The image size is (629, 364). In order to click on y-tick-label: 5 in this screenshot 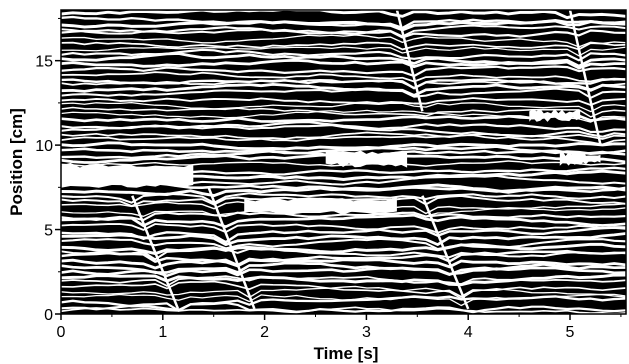, I will do `click(48, 231)`.